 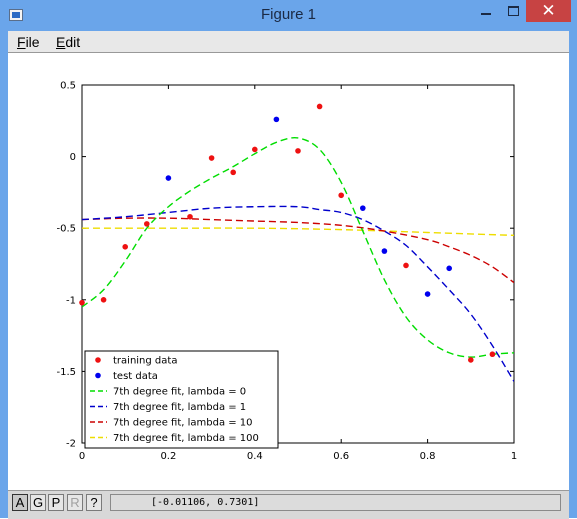 What do you see at coordinates (16, 15) in the screenshot?
I see `app-icon` at bounding box center [16, 15].